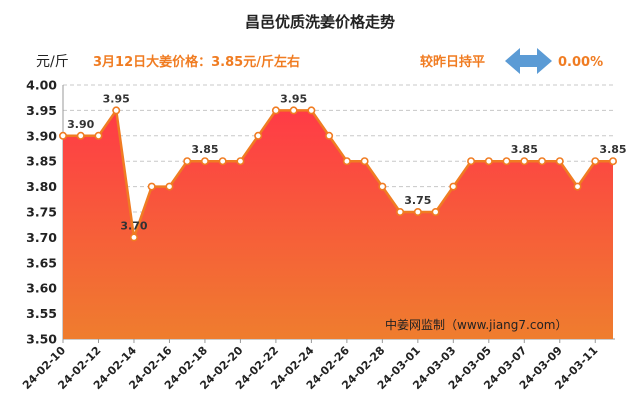 This screenshot has width=640, height=410. Describe the element at coordinates (320, 22) in the screenshot. I see `chart-title: 昌邑优质洗姜价格走势` at that location.